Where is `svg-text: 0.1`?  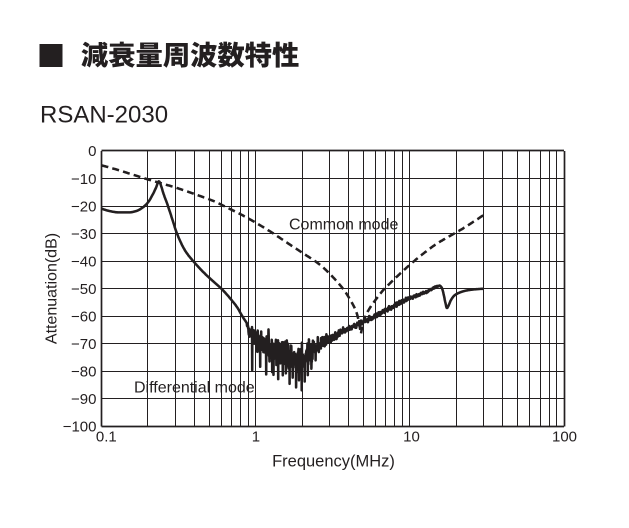
svg-text: 0.1 is located at coordinates (106, 437).